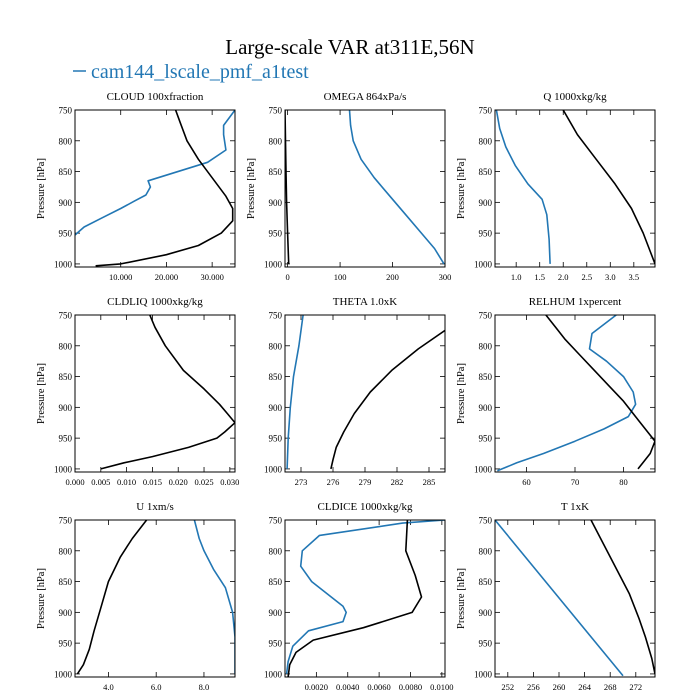  I want to click on x-tick-label: 256, so click(533, 687).